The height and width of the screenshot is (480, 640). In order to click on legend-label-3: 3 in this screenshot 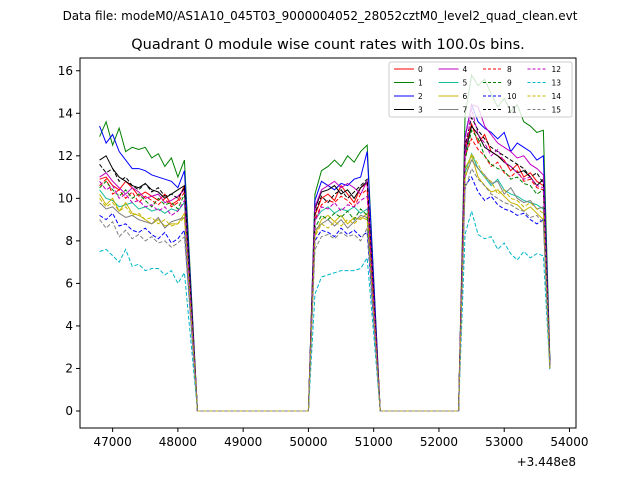, I will do `click(420, 110)`.